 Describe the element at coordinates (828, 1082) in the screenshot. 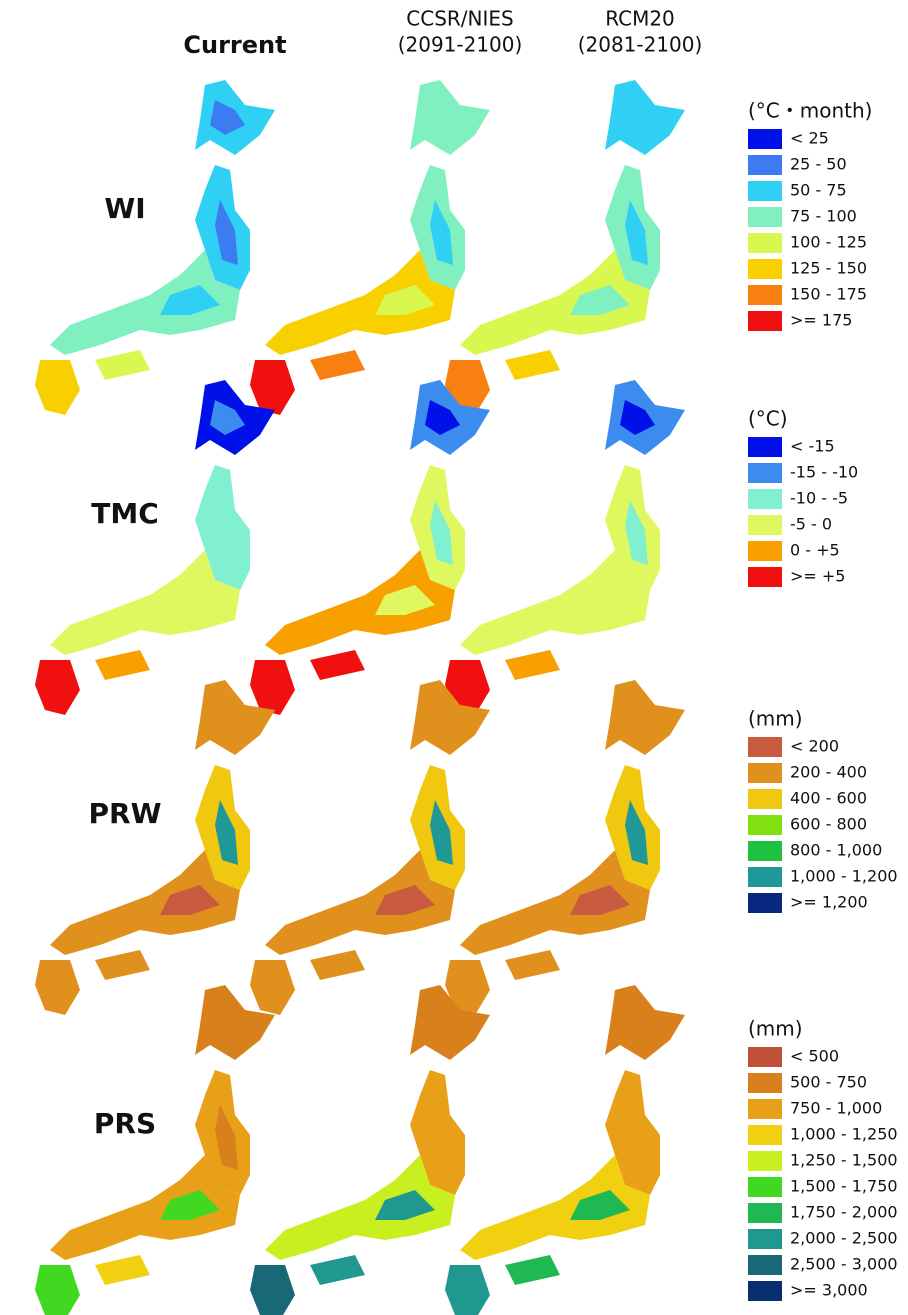

I see `legend-label: 500 - 750` at that location.